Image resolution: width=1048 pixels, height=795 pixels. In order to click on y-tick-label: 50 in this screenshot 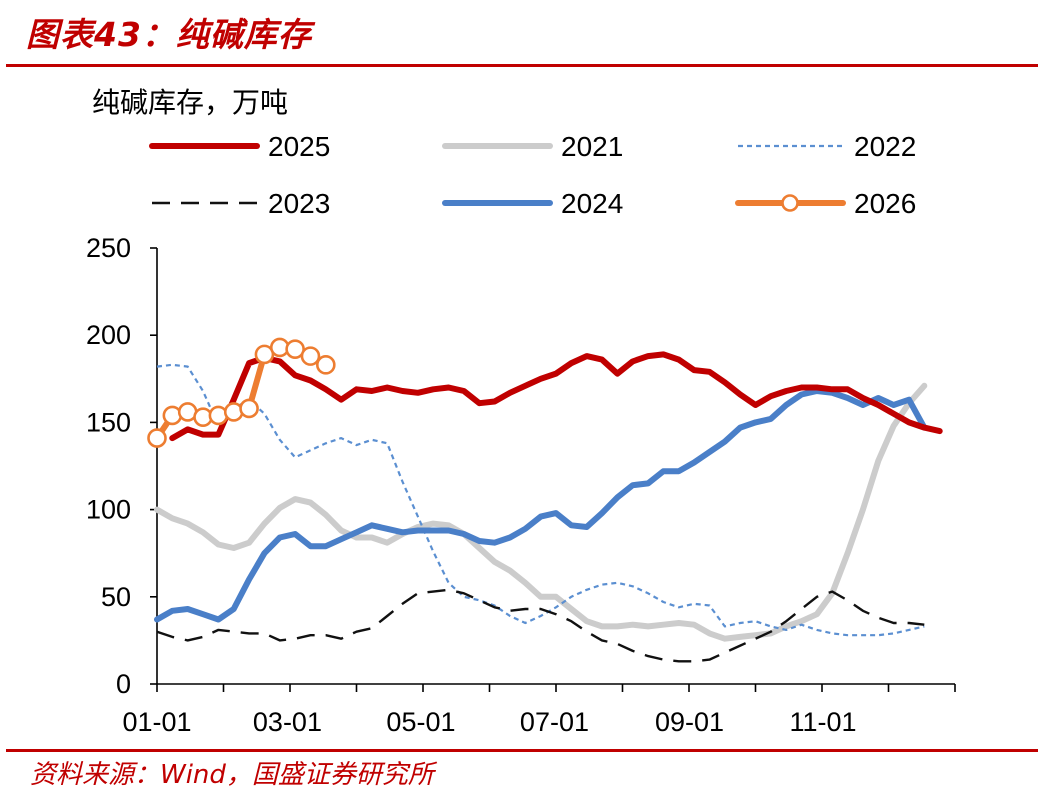, I will do `click(116, 597)`.